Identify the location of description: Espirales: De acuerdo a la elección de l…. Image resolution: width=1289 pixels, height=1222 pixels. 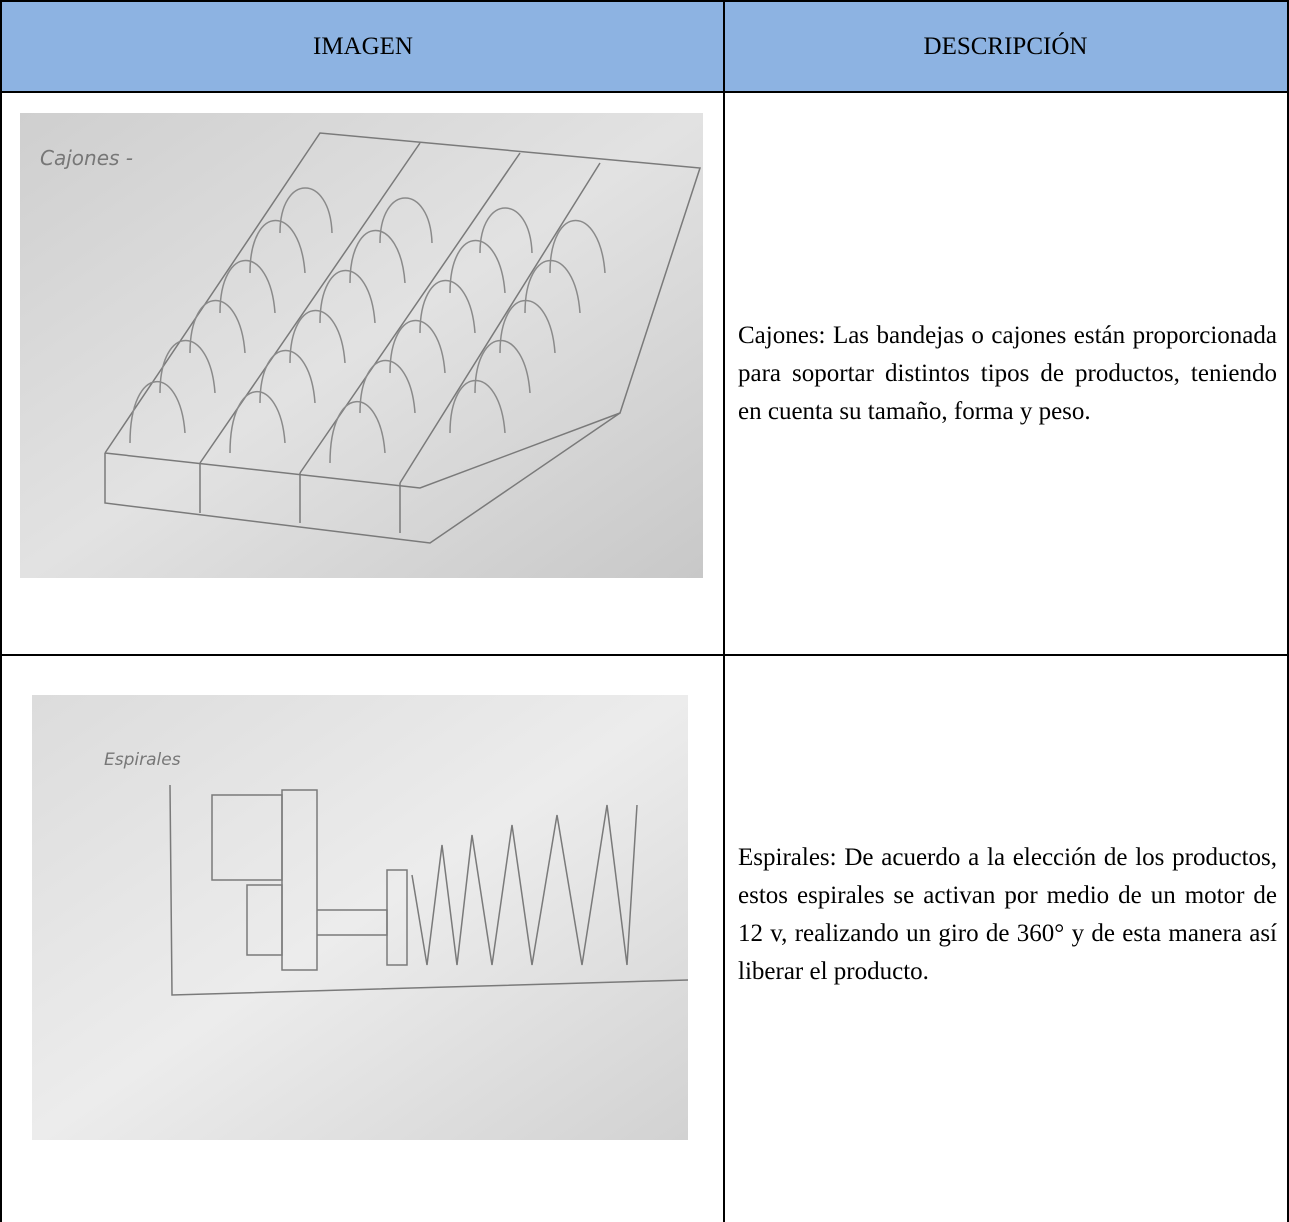
(1007, 914).